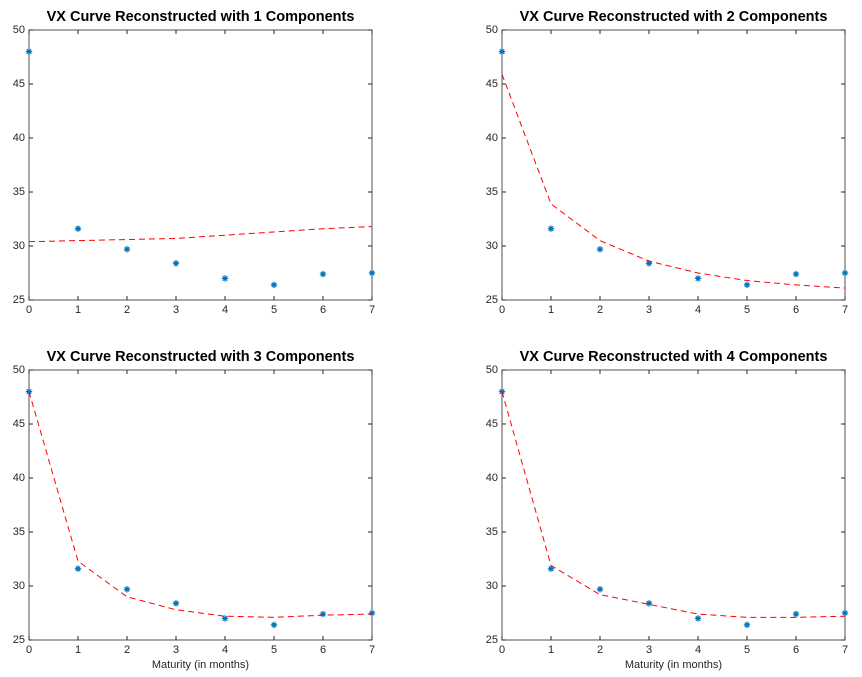 This screenshot has height=677, width=862. I want to click on chart-title: VX Curve Reconstructed with 2 Components, so click(674, 17).